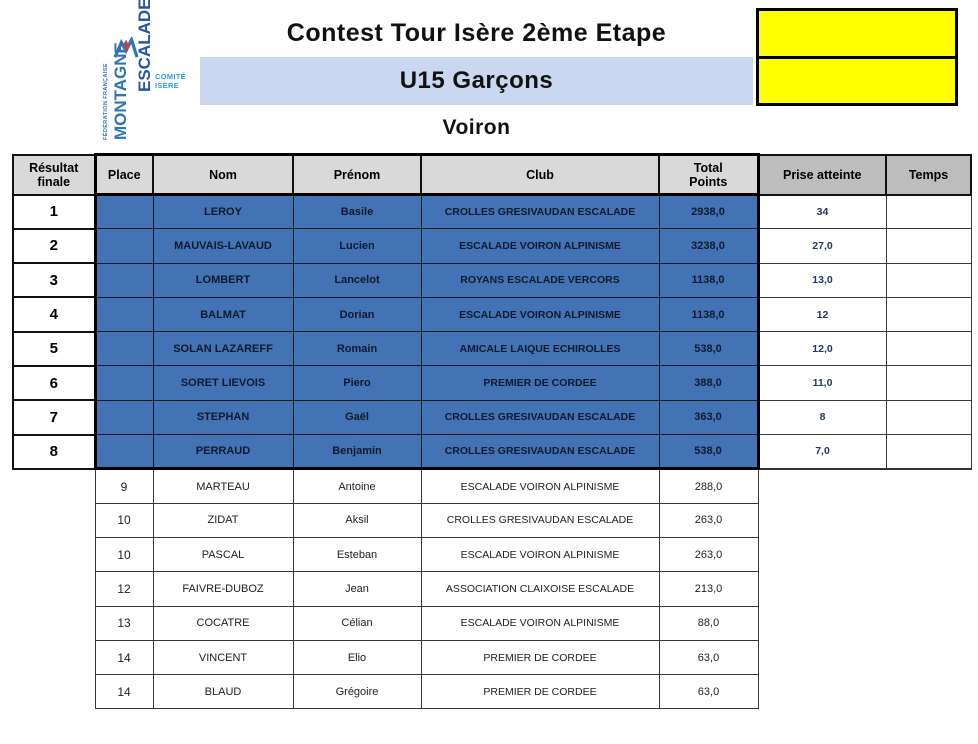 The width and height of the screenshot is (978, 744). Describe the element at coordinates (357, 246) in the screenshot. I see `cell-prenom: Lucien` at that location.